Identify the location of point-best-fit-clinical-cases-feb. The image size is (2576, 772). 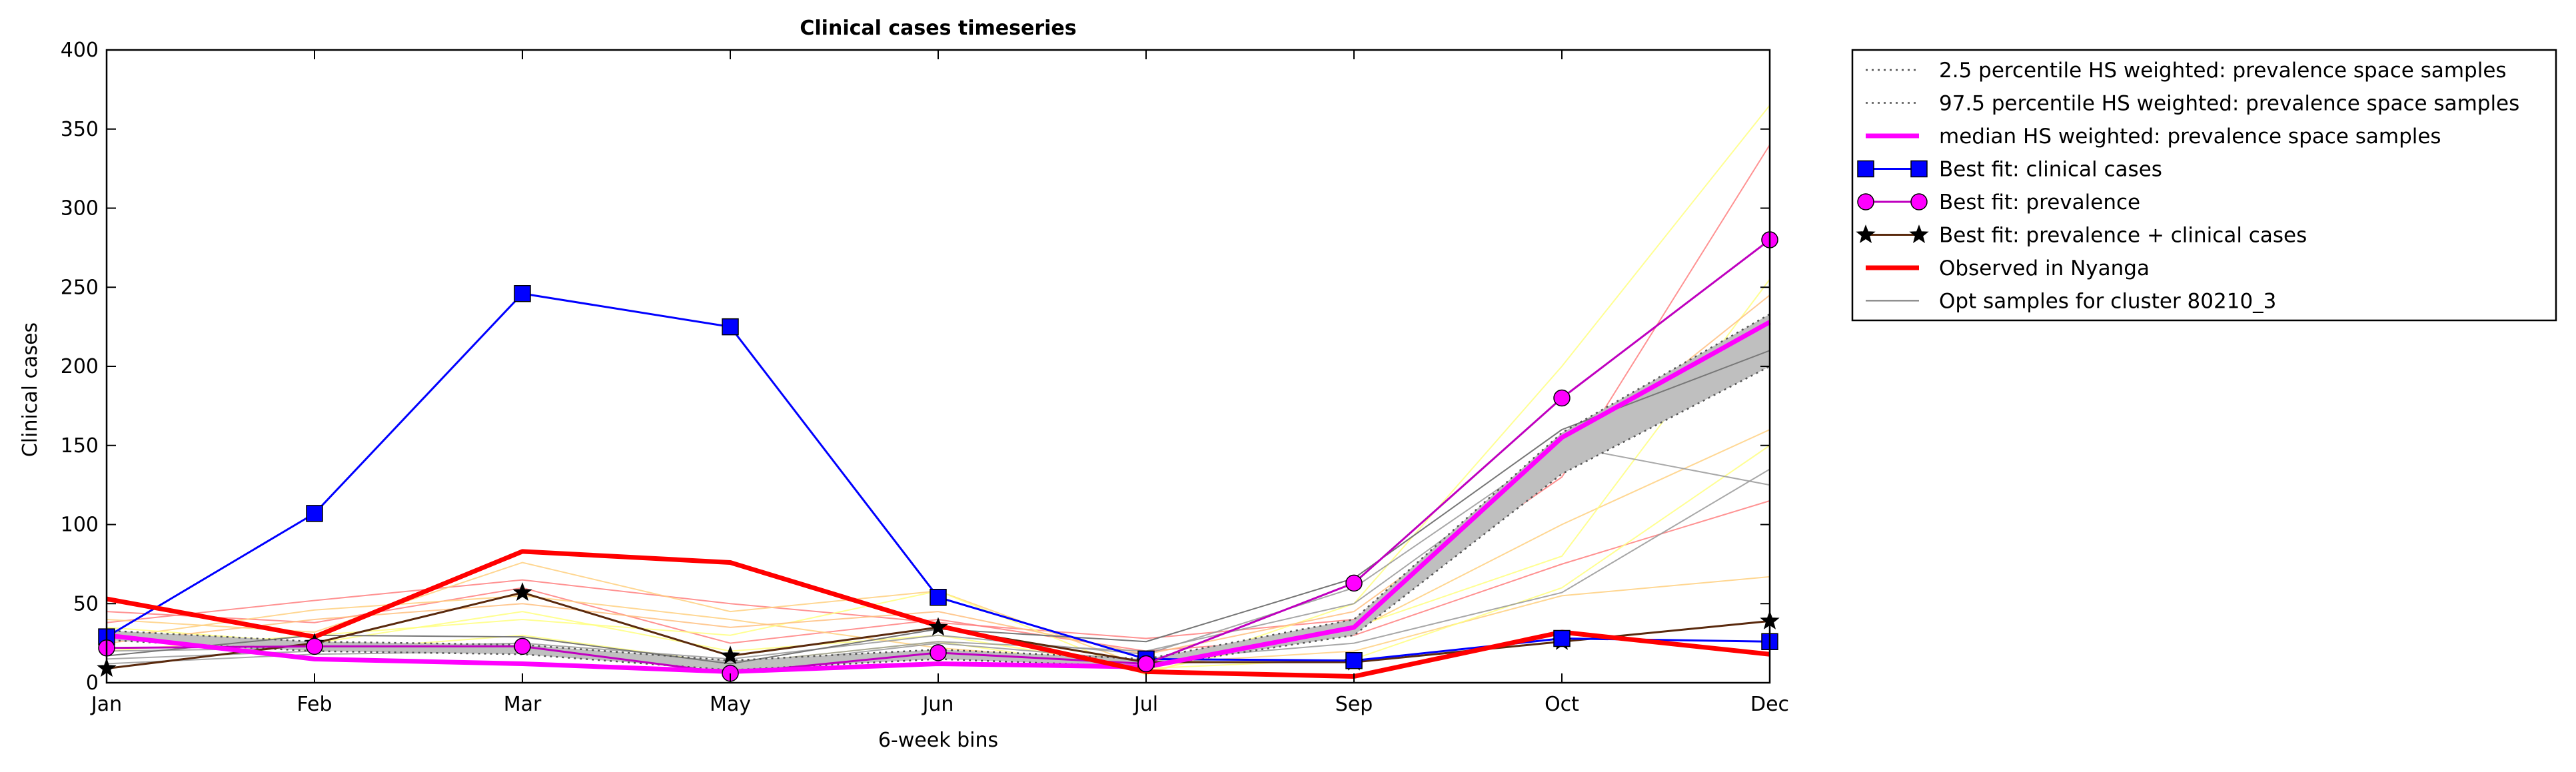
(314, 513).